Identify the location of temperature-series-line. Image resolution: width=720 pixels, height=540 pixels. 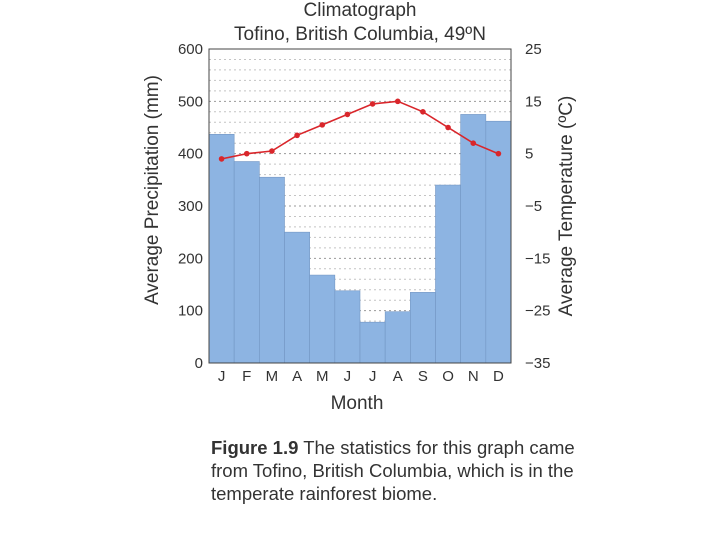
(360, 130).